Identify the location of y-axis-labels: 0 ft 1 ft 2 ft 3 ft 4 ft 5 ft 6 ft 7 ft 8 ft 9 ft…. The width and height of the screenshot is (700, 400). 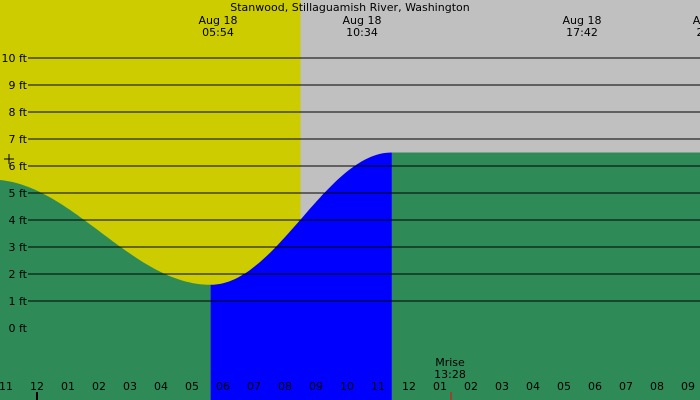
(15, 193).